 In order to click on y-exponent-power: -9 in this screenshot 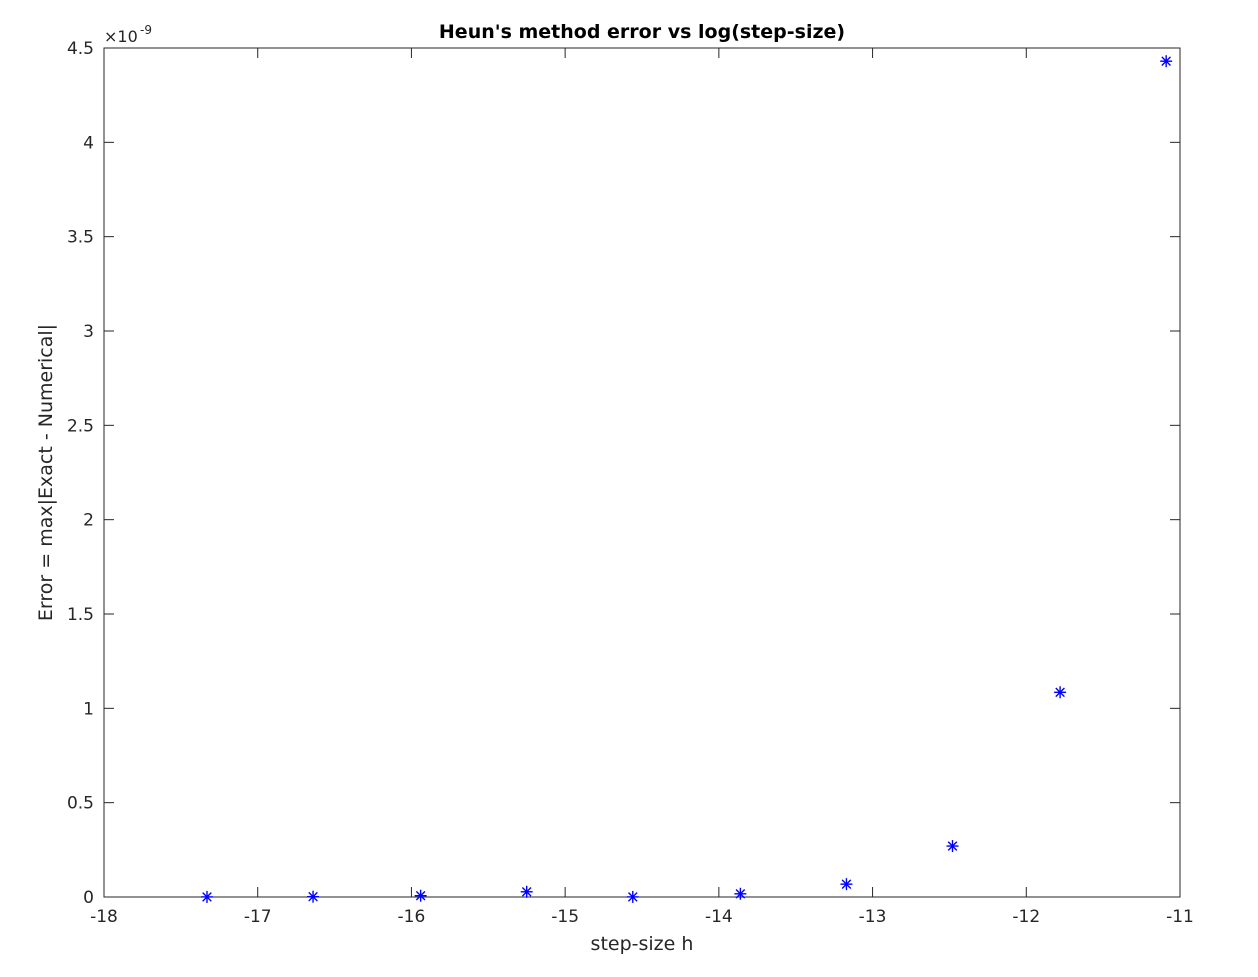, I will do `click(146, 30)`.